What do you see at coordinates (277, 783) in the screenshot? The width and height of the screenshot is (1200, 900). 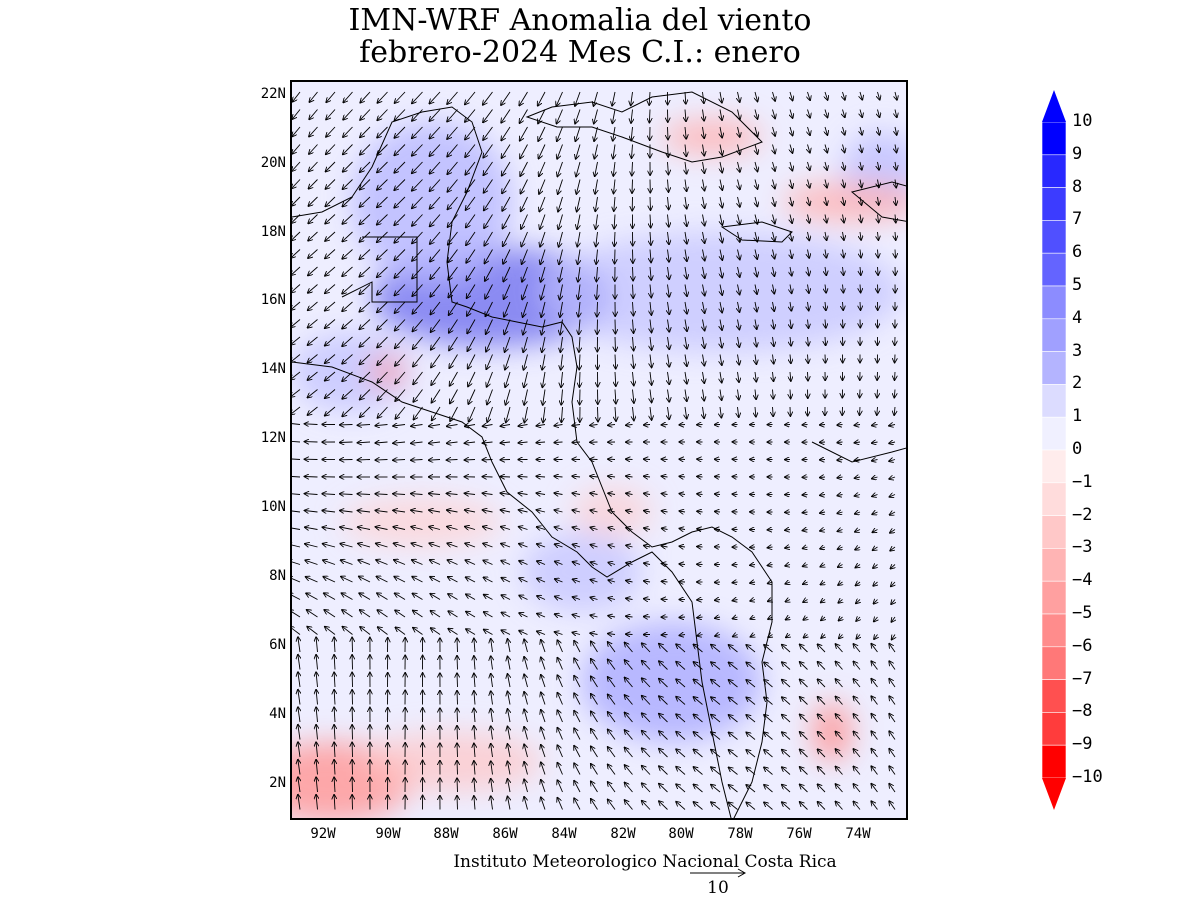 I see `lat-label-2n: 2N` at bounding box center [277, 783].